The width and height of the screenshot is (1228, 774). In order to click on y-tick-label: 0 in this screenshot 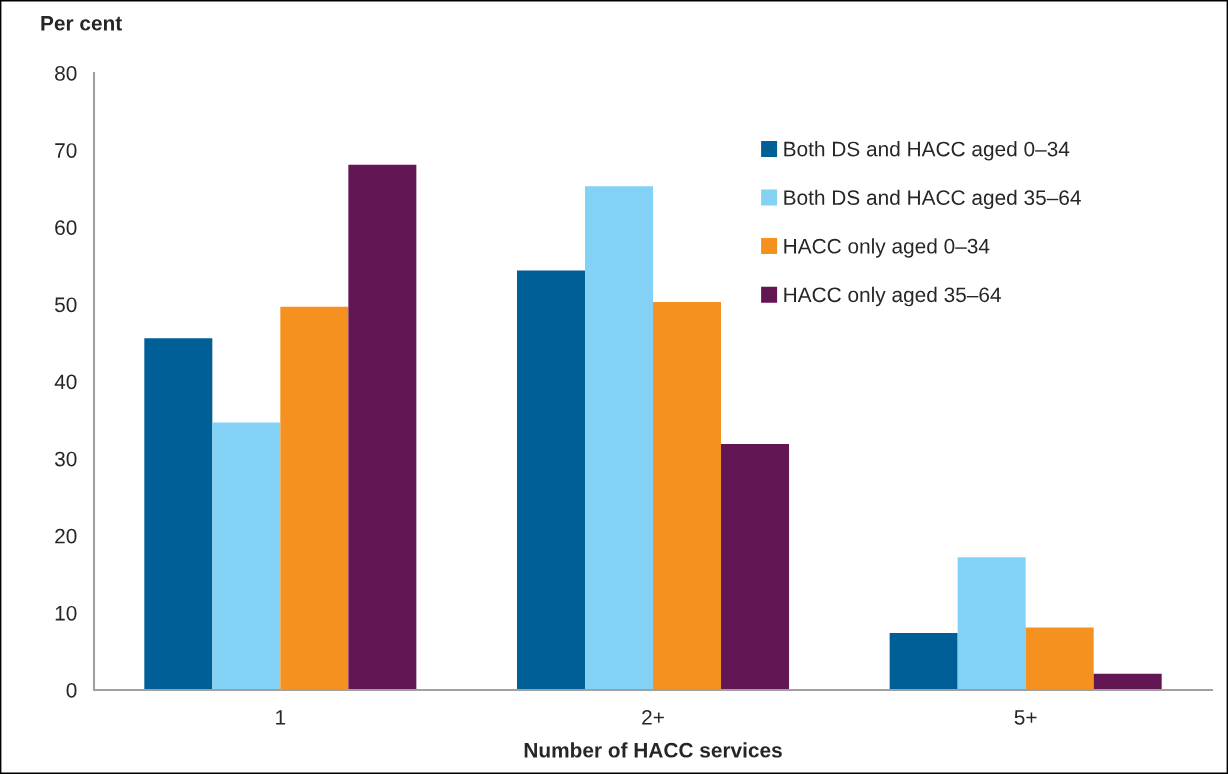, I will do `click(71, 690)`.